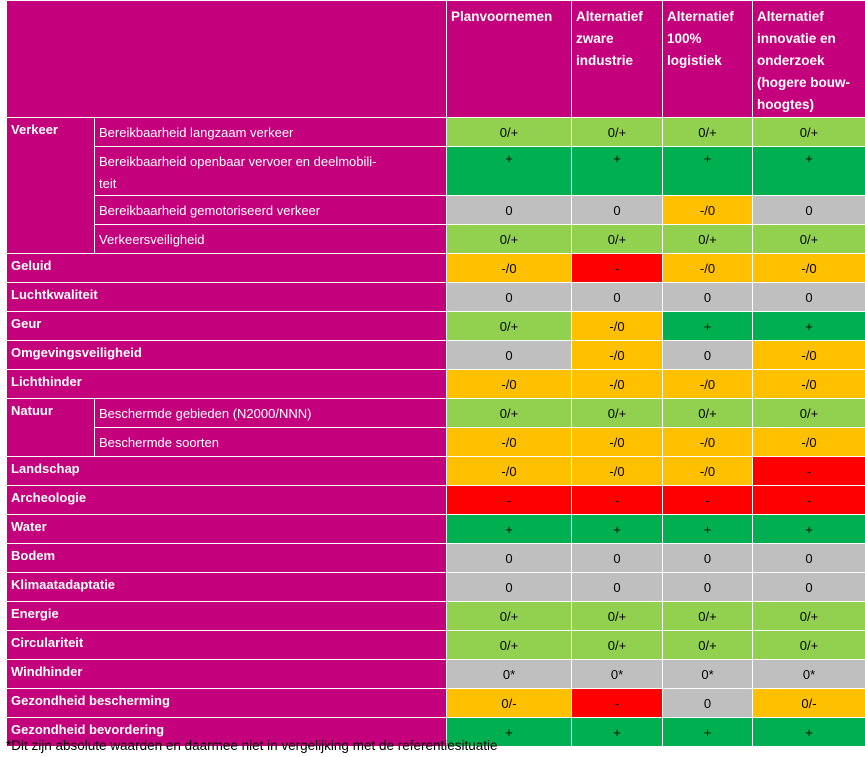 This screenshot has width=865, height=757. What do you see at coordinates (785, 104) in the screenshot?
I see `header-line: hoogtes)` at bounding box center [785, 104].